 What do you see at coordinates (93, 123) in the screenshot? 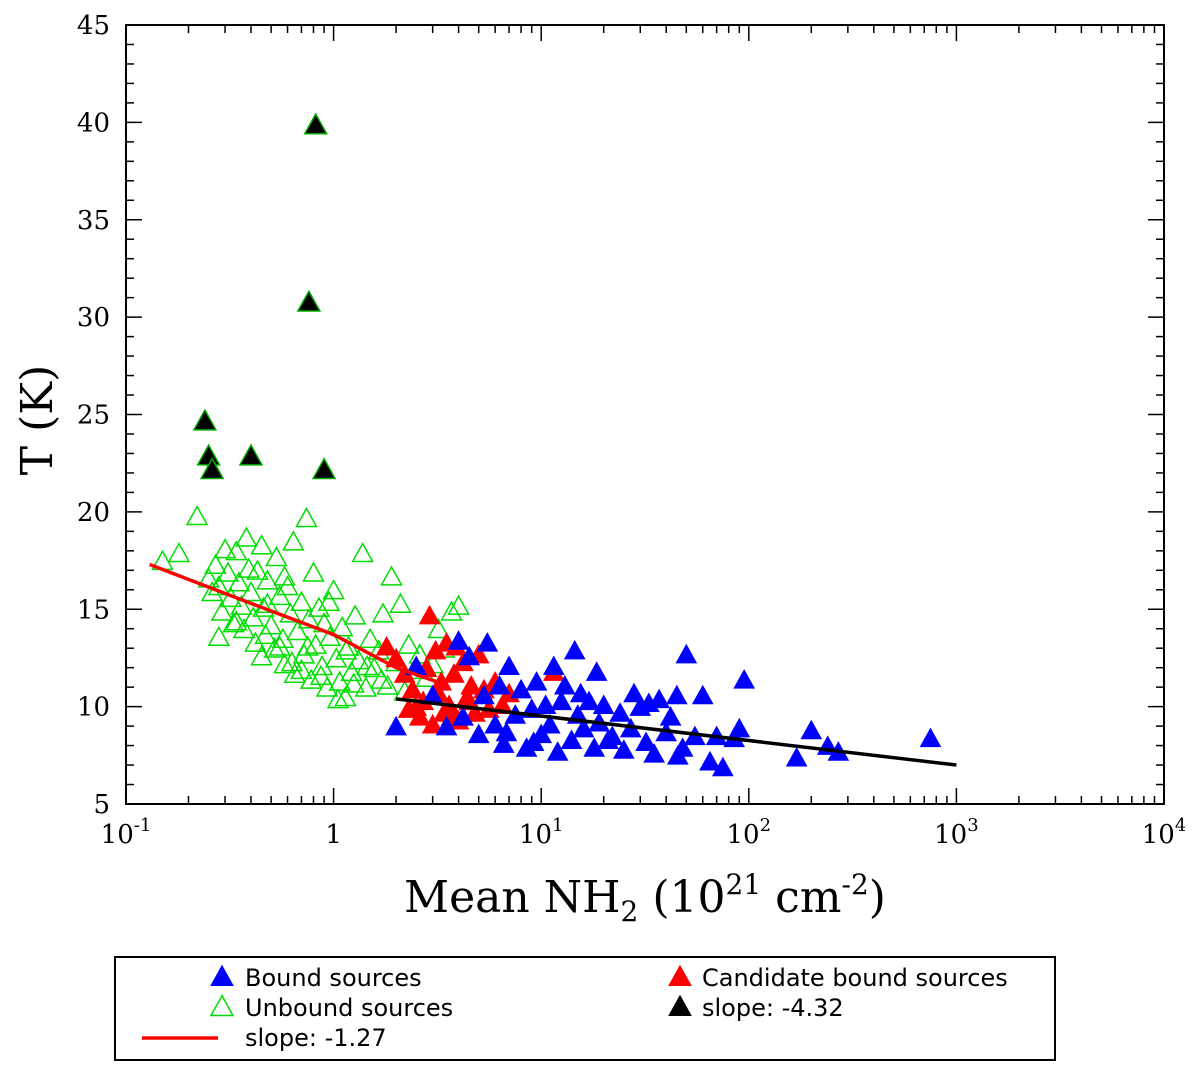
I see `y-tick-label: 40` at bounding box center [93, 123].